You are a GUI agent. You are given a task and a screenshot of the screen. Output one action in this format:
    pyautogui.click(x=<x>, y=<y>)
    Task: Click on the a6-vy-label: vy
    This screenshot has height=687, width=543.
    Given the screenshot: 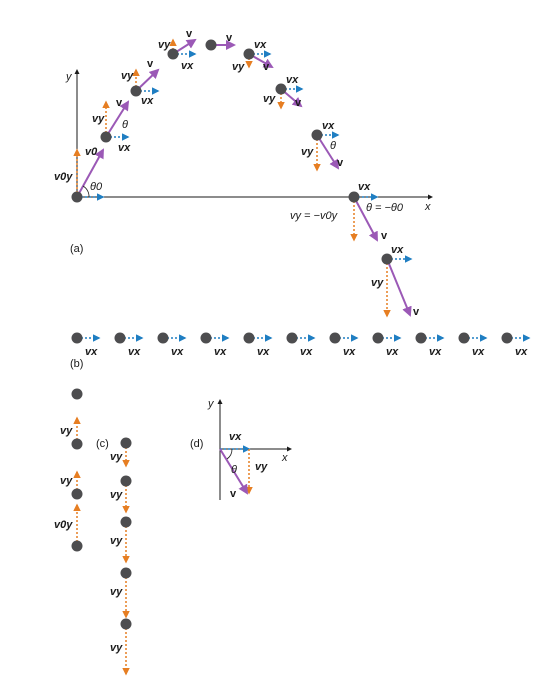 What is the action you would take?
    pyautogui.click(x=269, y=99)
    